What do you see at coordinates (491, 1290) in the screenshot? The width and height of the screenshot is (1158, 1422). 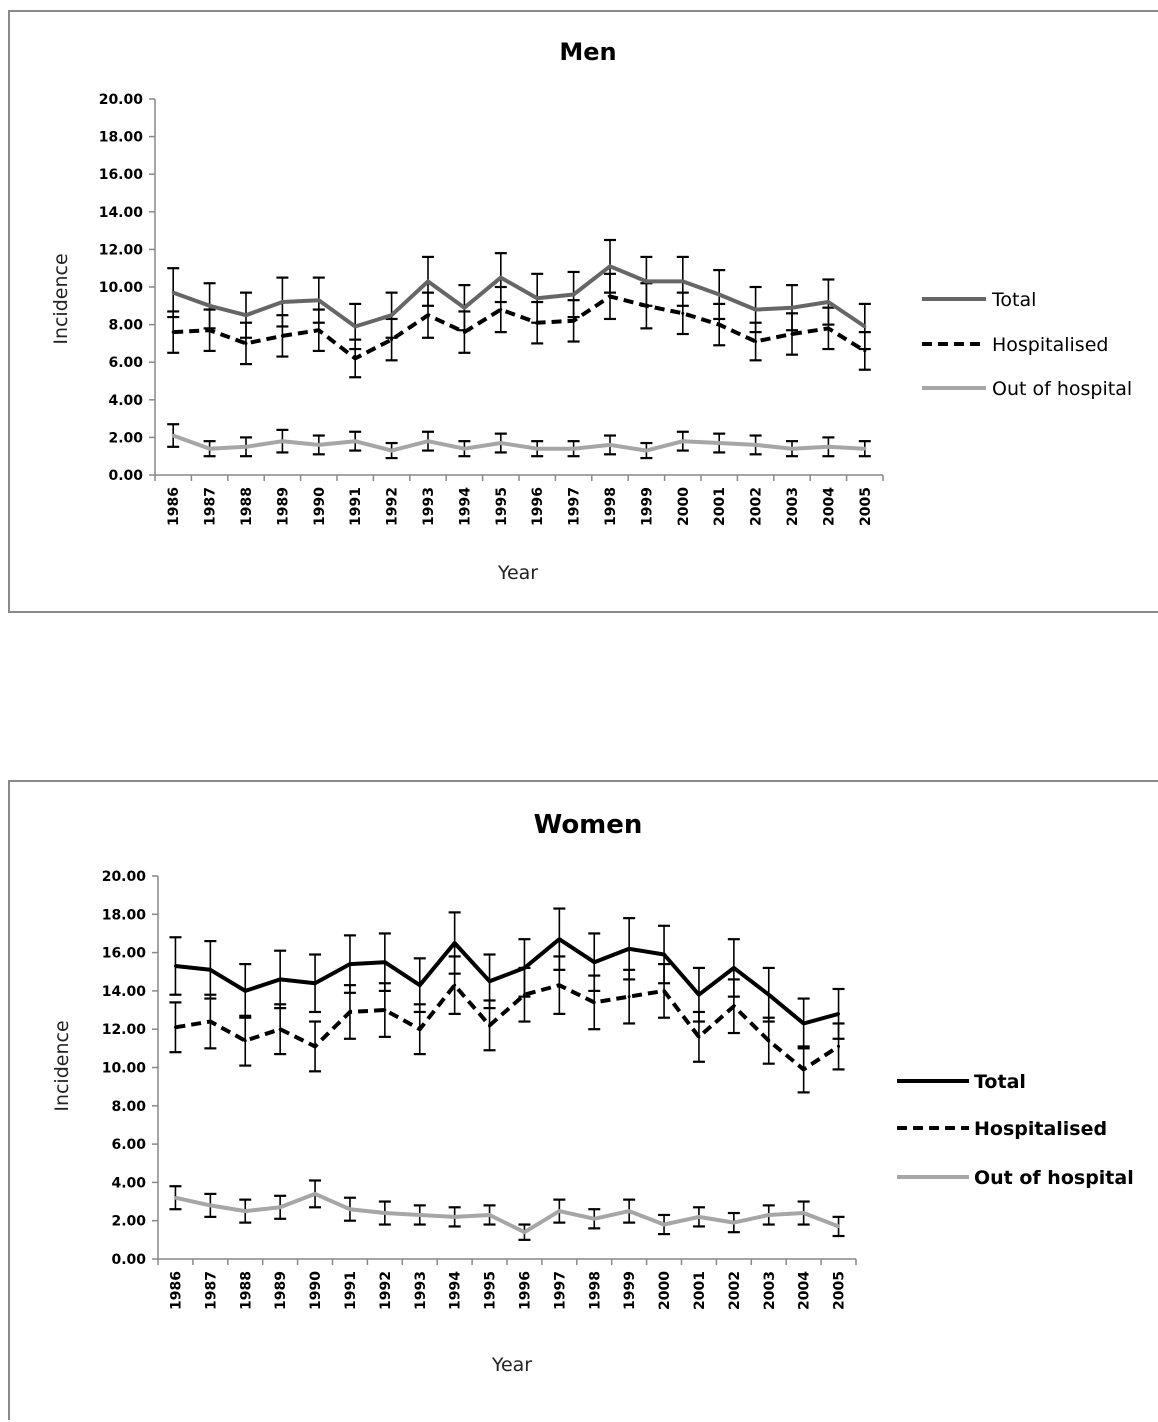 I see `x-tick-label: 1995` at bounding box center [491, 1290].